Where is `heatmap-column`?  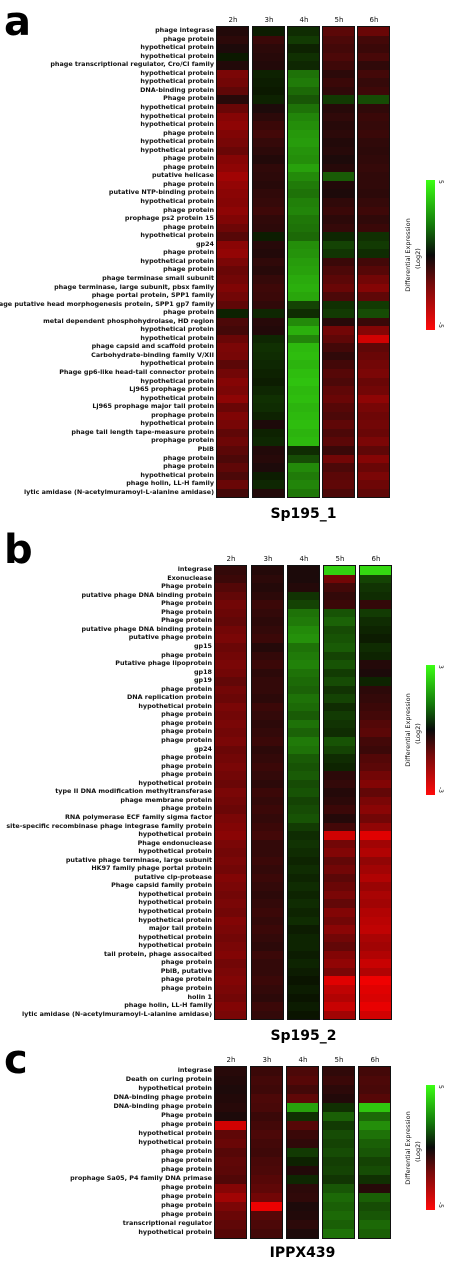 heatmap-column is located at coordinates (232, 262).